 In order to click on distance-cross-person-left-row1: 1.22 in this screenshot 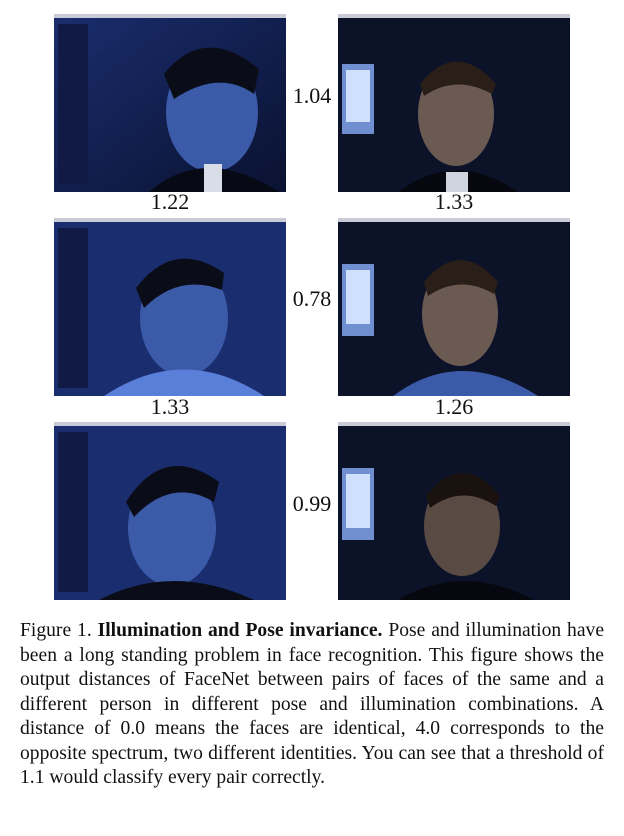, I will do `click(170, 201)`.